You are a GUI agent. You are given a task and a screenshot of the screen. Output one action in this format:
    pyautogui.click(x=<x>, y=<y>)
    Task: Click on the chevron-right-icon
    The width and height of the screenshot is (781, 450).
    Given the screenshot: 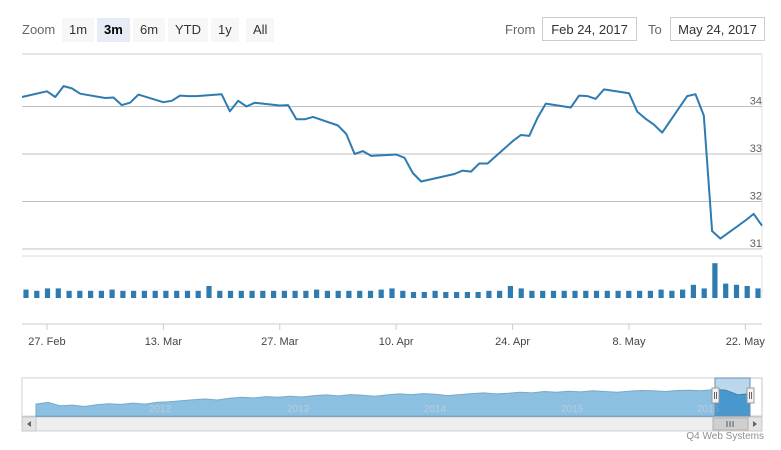 What is the action you would take?
    pyautogui.click(x=755, y=424)
    